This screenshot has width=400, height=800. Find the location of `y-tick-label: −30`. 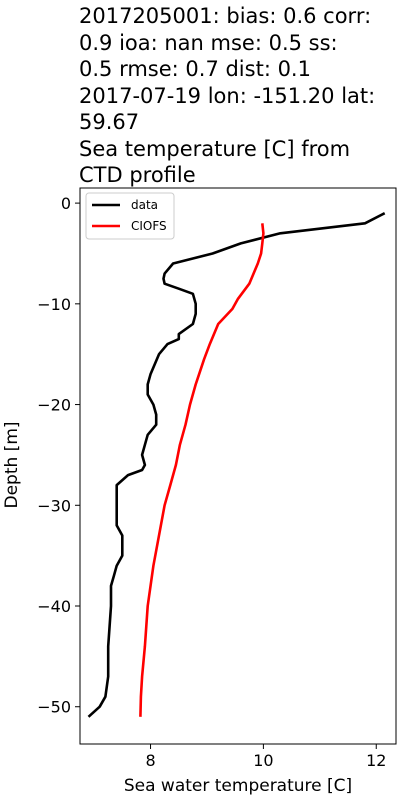

y-tick-label: −30 is located at coordinates (54, 505).